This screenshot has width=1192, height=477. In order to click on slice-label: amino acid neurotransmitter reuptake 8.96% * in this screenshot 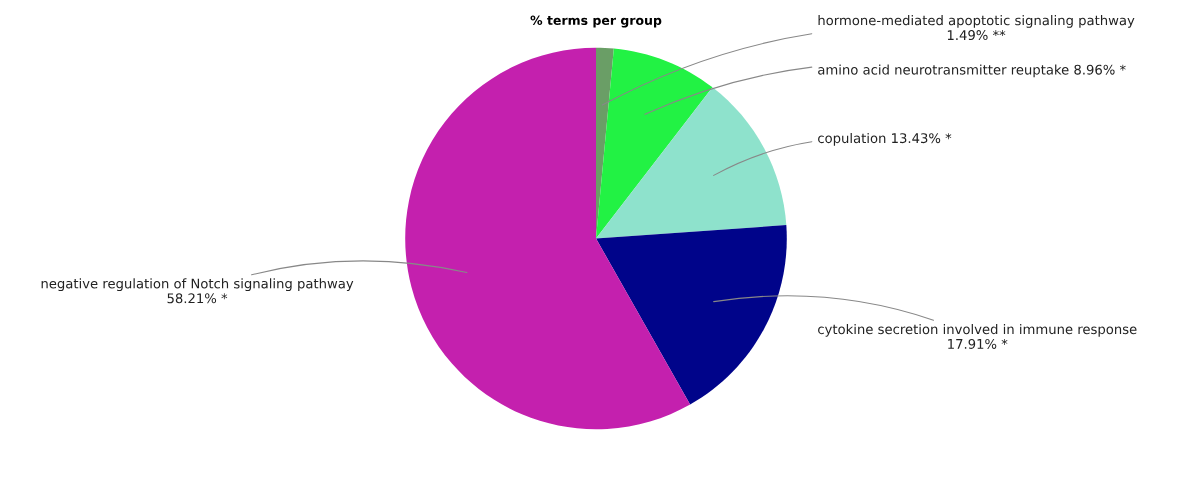, I will do `click(972, 71)`.